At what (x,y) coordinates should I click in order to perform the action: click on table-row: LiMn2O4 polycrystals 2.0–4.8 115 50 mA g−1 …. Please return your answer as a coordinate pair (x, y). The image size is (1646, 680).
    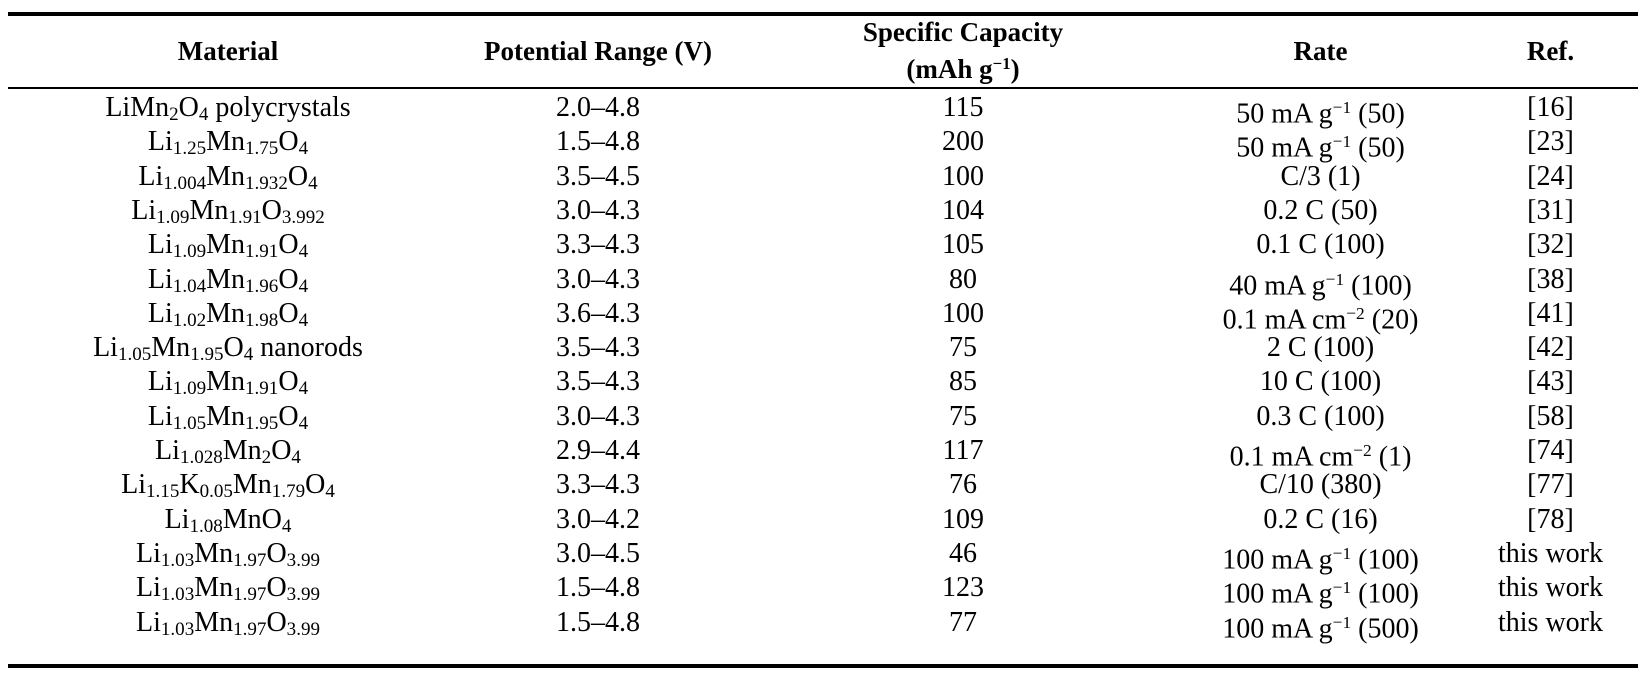
    Looking at the image, I should click on (823, 110).